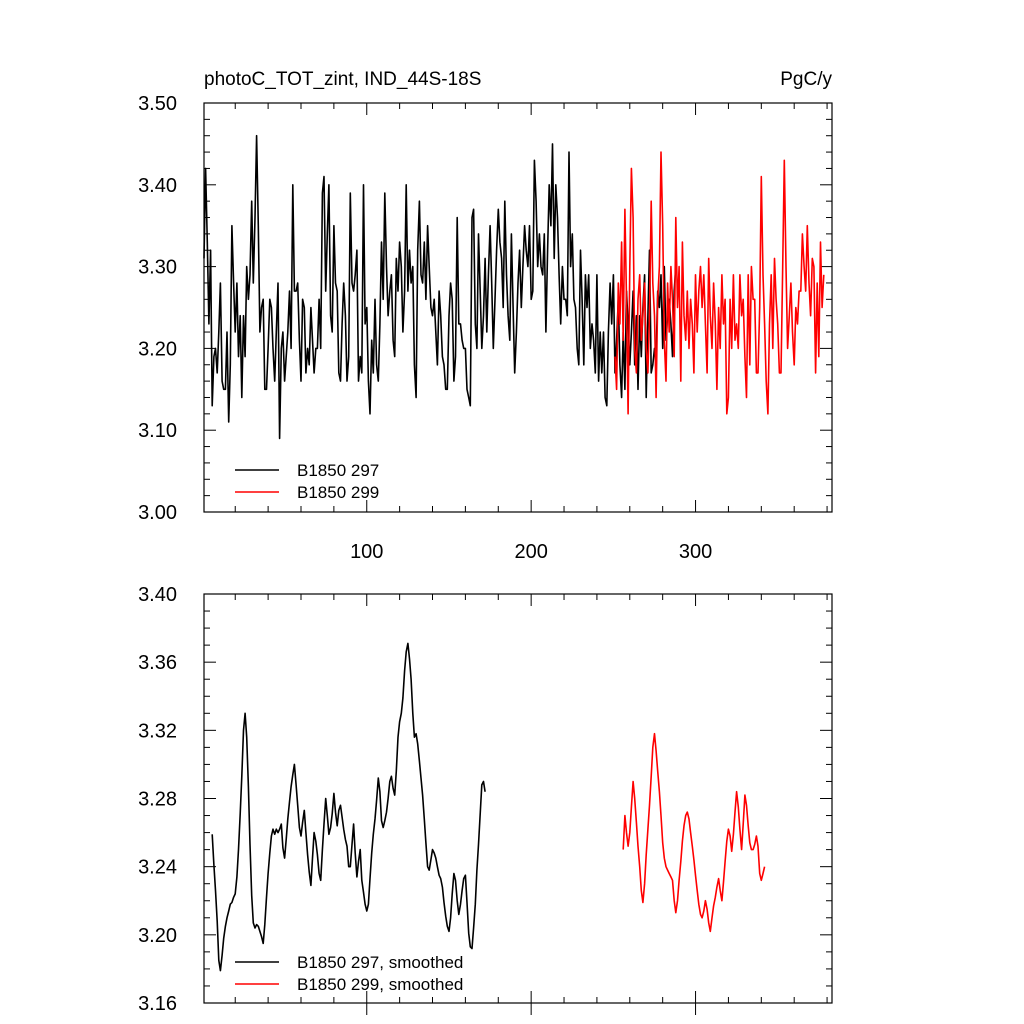  I want to click on chart-title: photoC_TOT_zint, IND_44S-18S, so click(342, 79).